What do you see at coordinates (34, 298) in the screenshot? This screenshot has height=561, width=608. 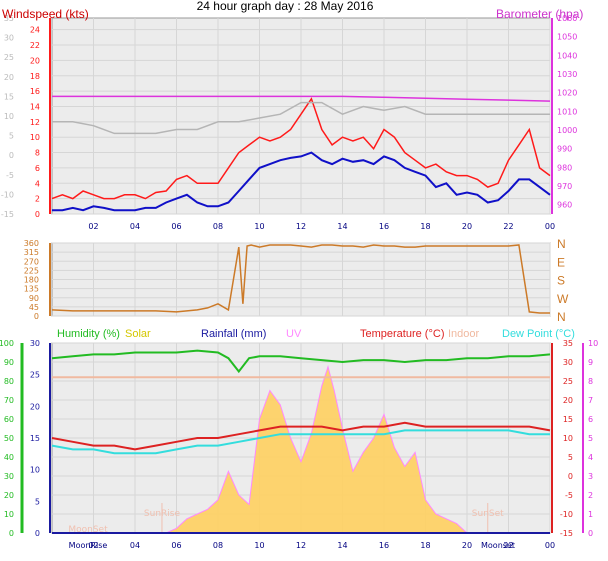 I see `y-tick-label-direction: 90` at bounding box center [34, 298].